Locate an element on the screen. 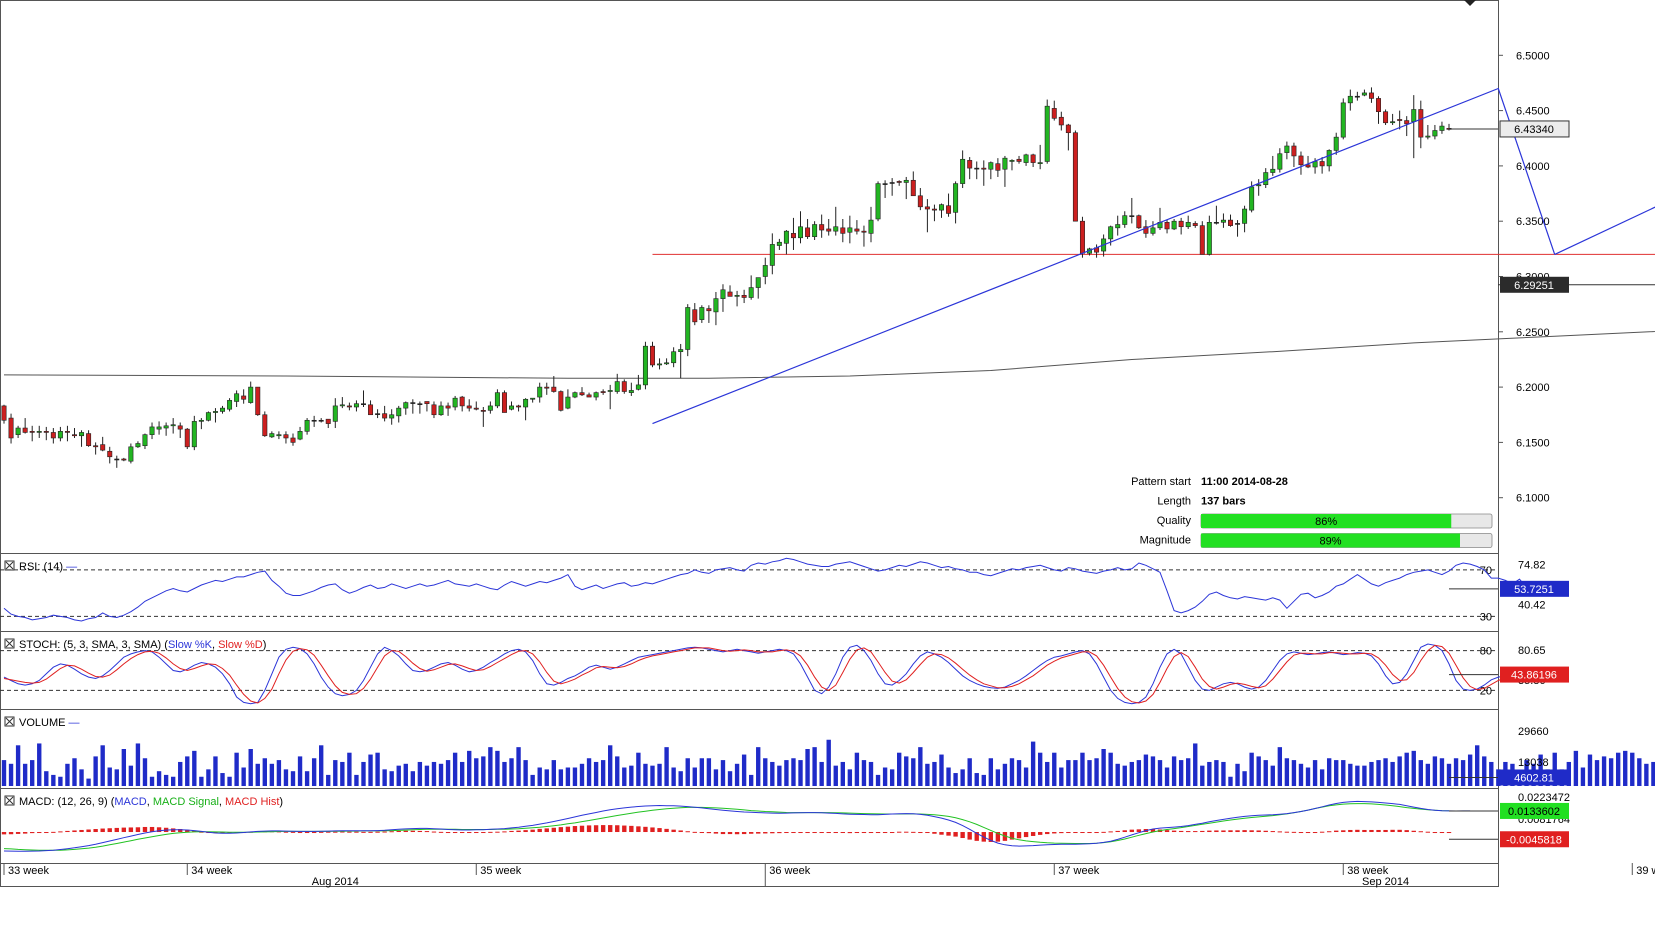  macd-title-part: MACD Hist is located at coordinates (252, 802).